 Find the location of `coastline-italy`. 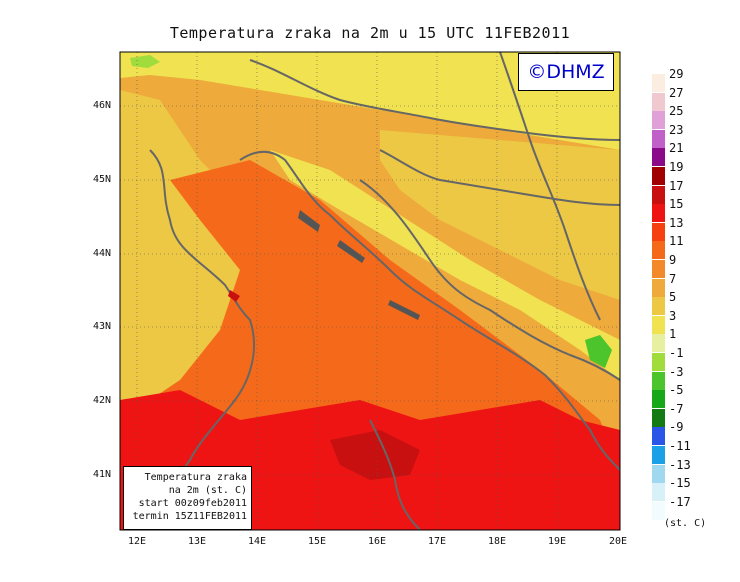

coastline-italy is located at coordinates (202, 335).